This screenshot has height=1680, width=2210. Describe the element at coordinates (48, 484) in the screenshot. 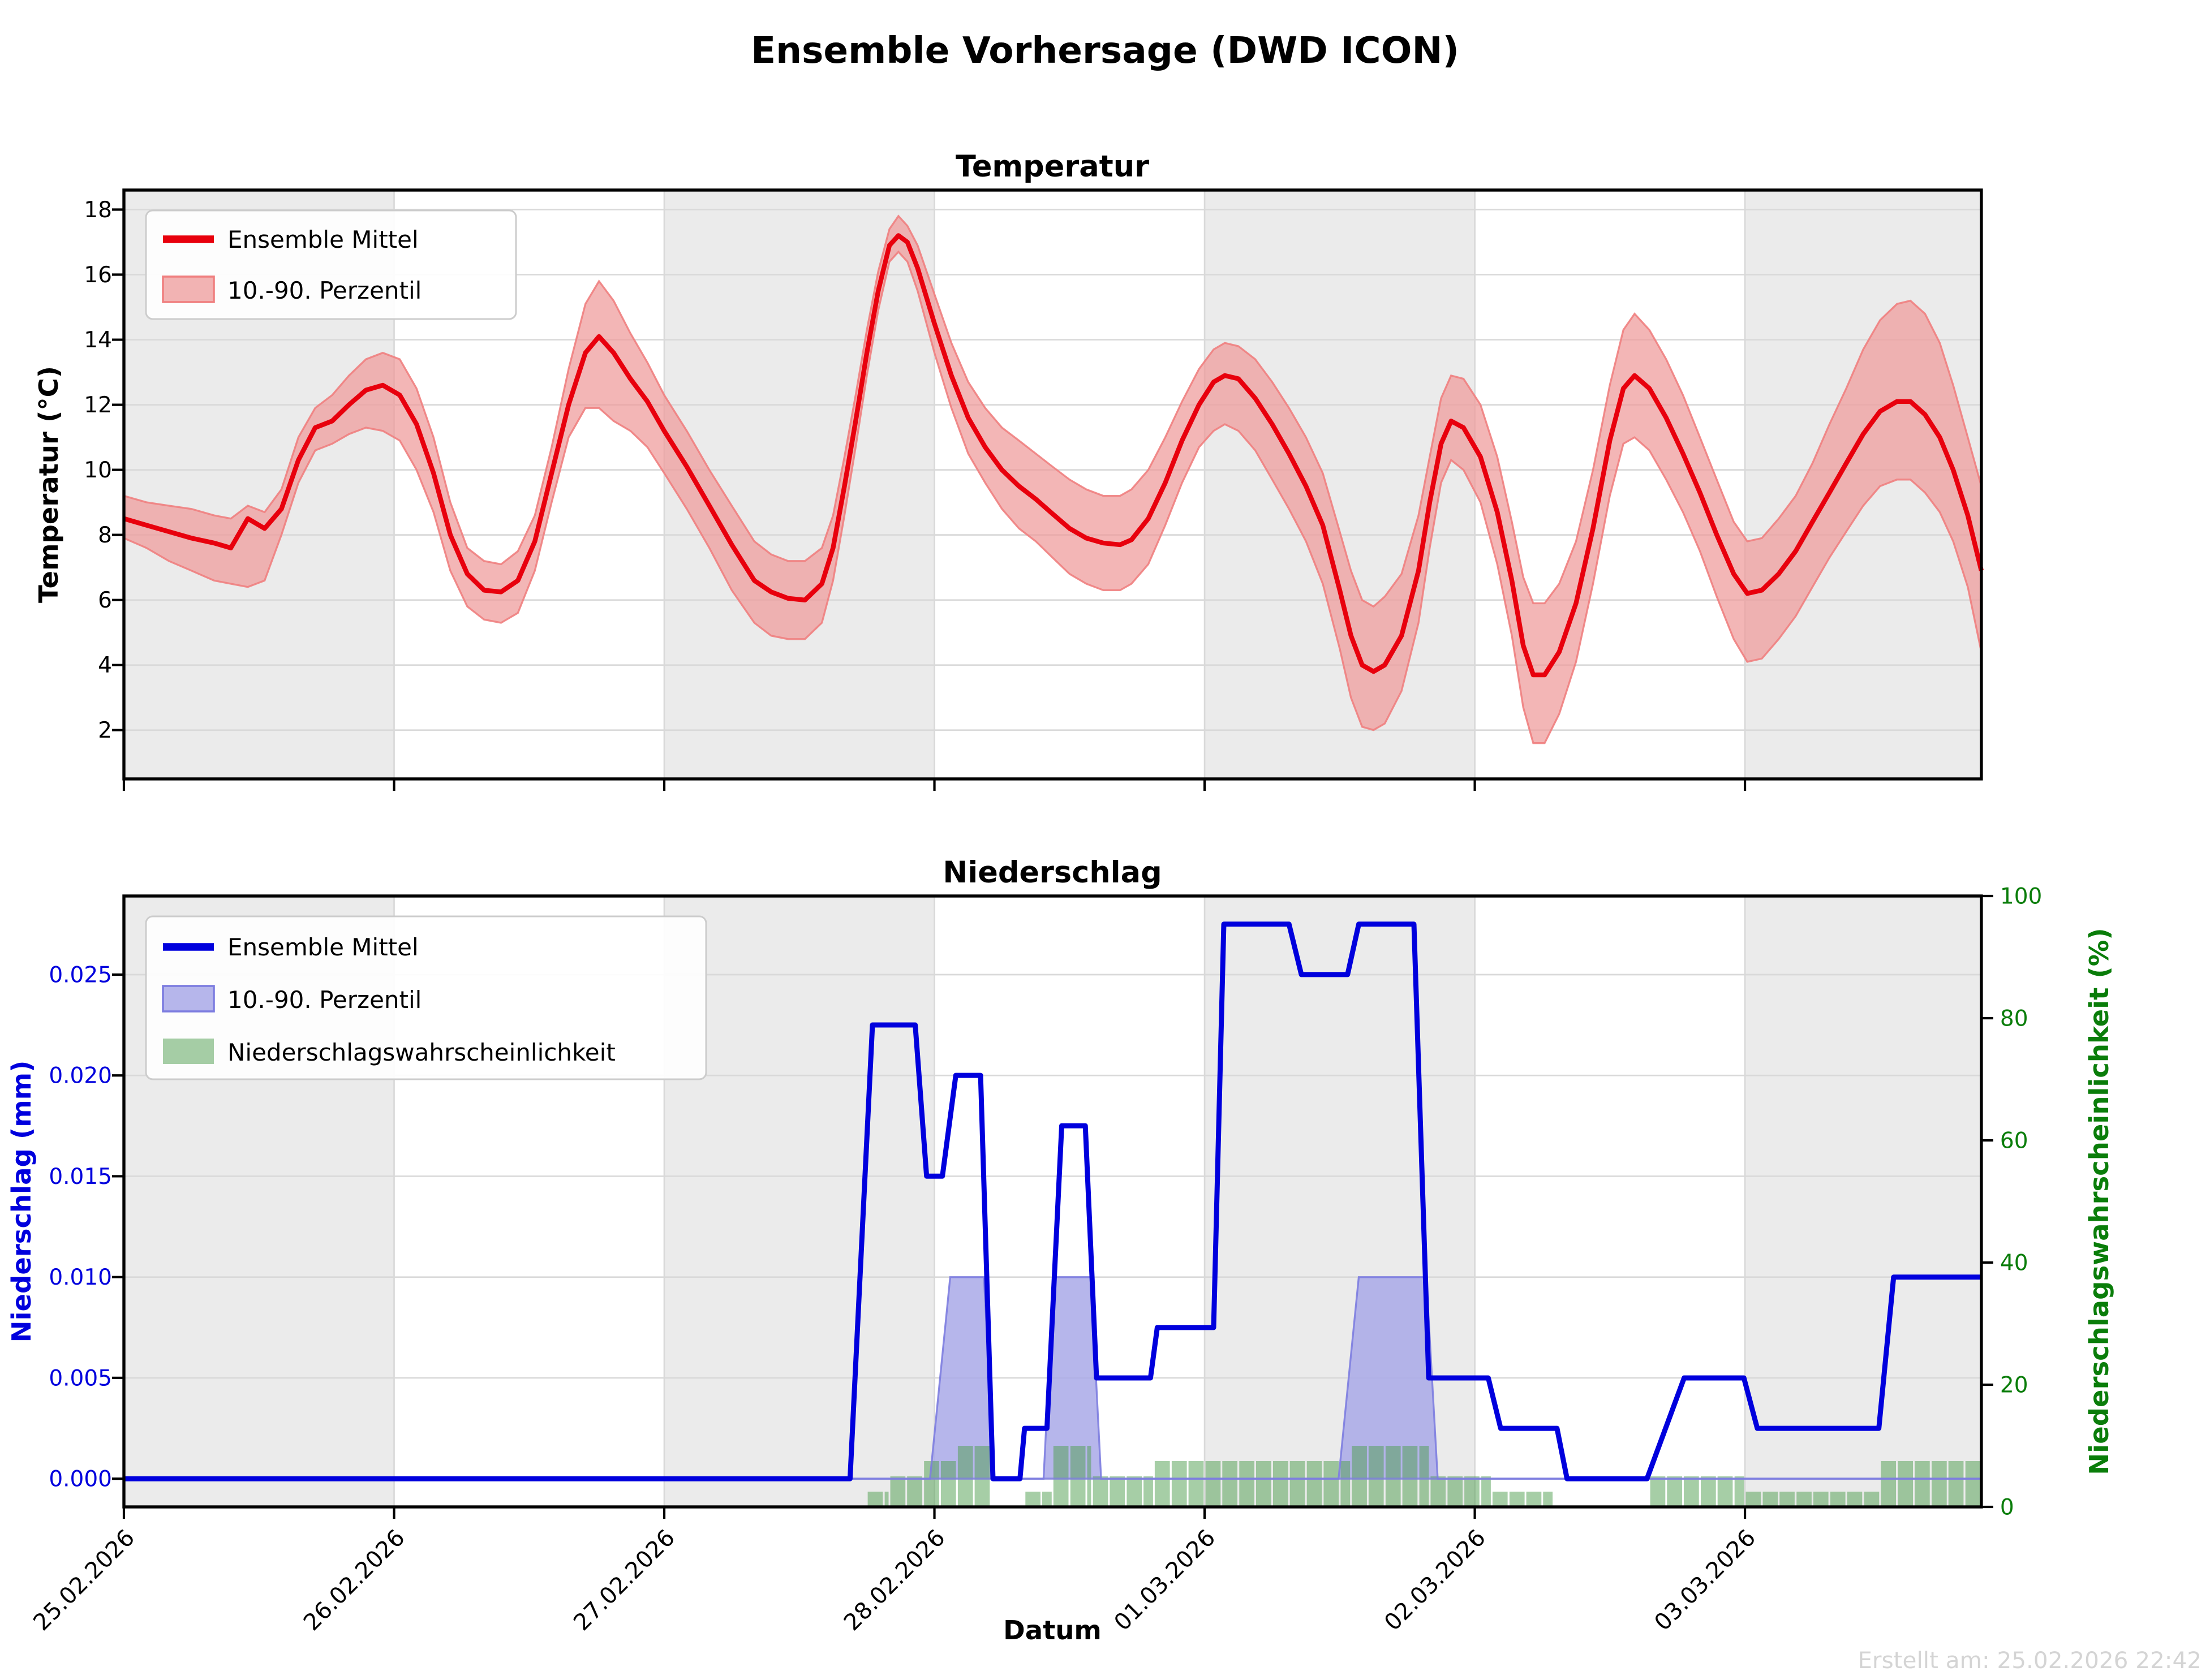

I see `temperature-ylabel: Temperatur (°C)` at that location.